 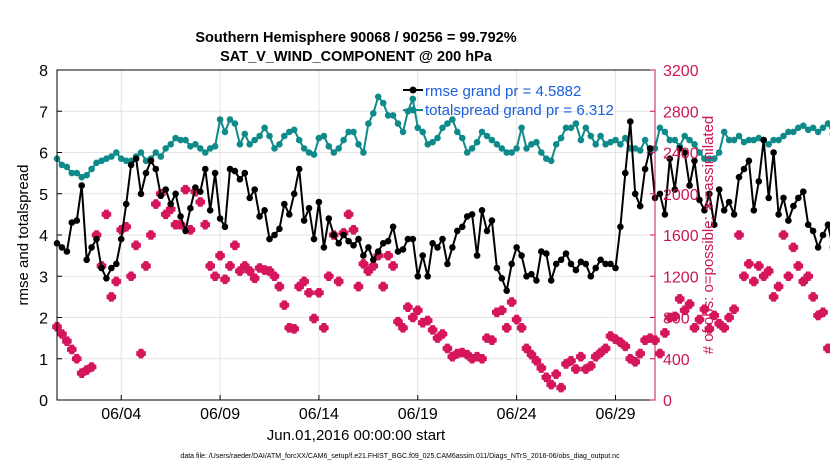 I want to click on y-tick-label-left: 6, so click(x=43, y=154).